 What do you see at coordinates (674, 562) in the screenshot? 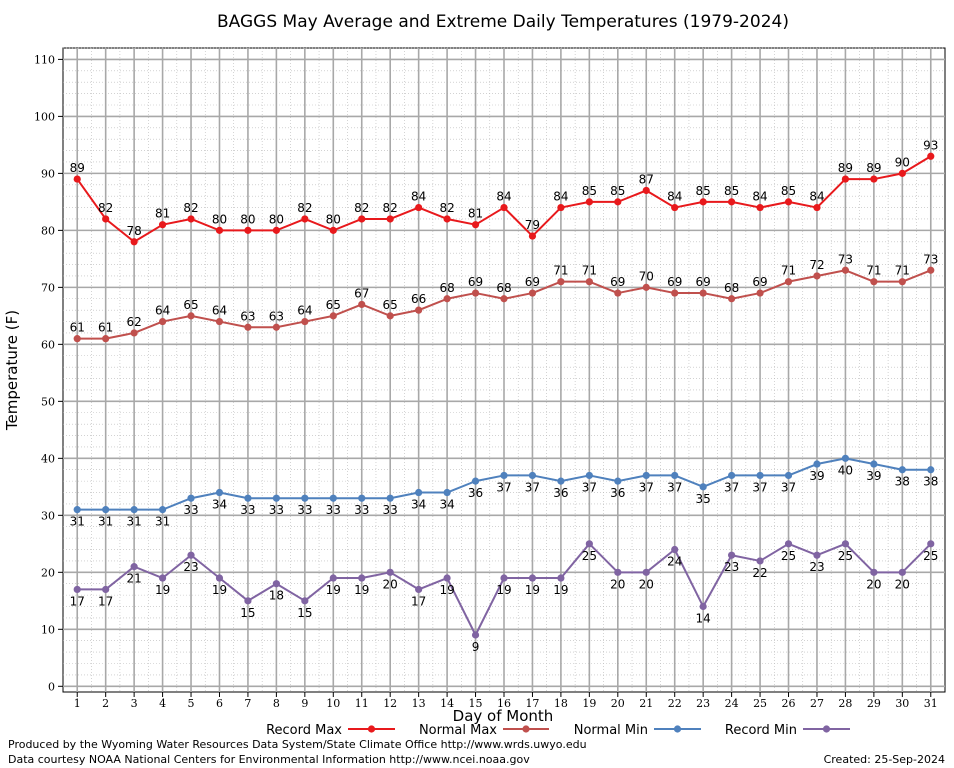
I see `record-min-data-label: 24` at bounding box center [674, 562].